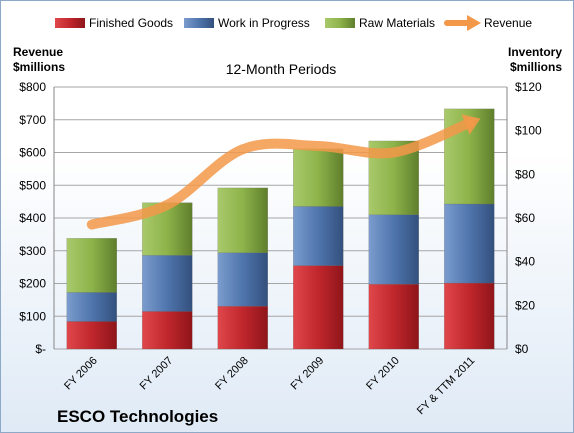 The height and width of the screenshot is (433, 574). What do you see at coordinates (525, 262) in the screenshot?
I see `right-tick-label: $40` at bounding box center [525, 262].